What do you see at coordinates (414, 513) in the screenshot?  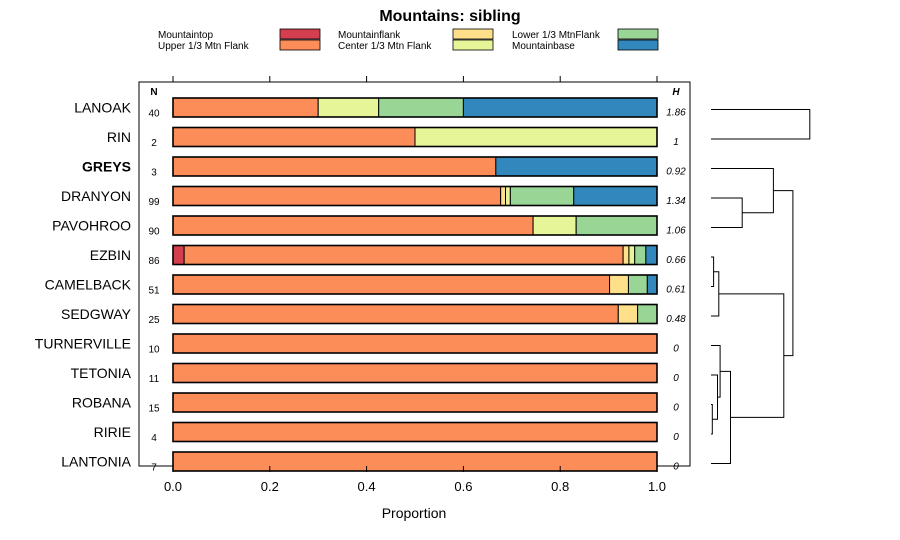 I see `x-axis-label: Proportion` at bounding box center [414, 513].